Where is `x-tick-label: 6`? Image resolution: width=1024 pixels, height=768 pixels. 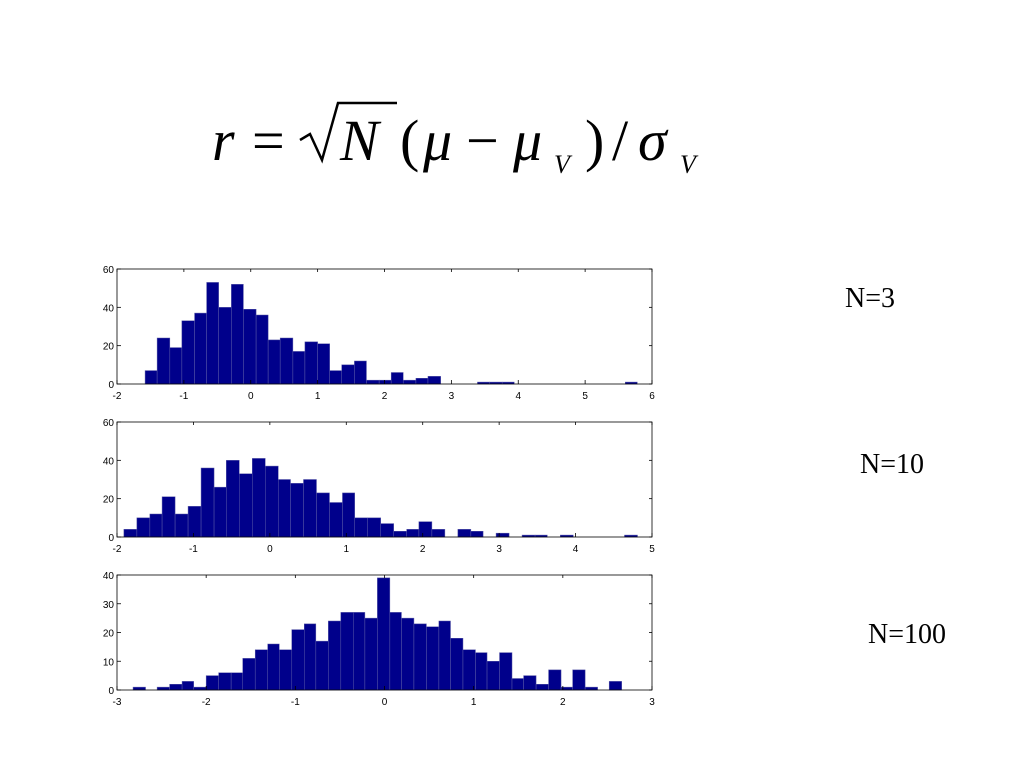 x-tick-label: 6 is located at coordinates (652, 396).